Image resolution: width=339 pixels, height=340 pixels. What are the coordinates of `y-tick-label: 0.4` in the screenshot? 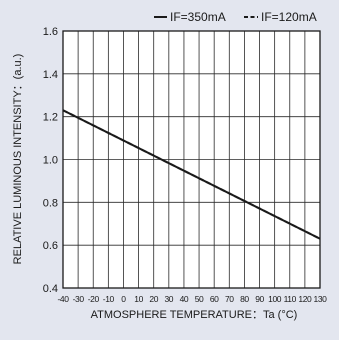 It's located at (50, 289).